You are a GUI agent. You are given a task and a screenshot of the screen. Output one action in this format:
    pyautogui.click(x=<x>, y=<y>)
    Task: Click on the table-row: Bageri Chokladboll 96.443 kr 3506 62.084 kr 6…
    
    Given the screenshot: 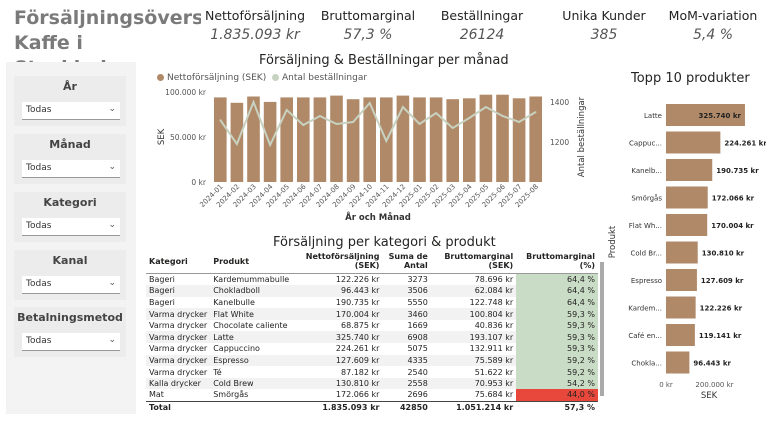 What is the action you would take?
    pyautogui.click(x=372, y=291)
    